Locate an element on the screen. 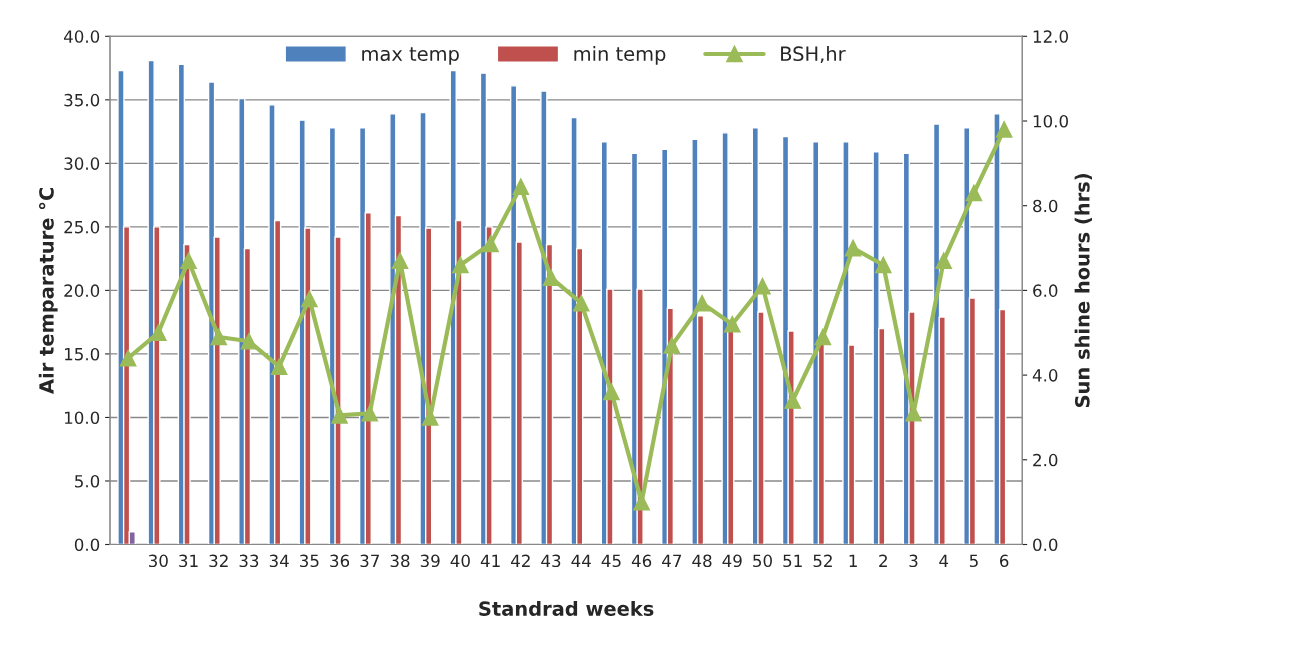  x-tick-label: 49 is located at coordinates (732, 561).